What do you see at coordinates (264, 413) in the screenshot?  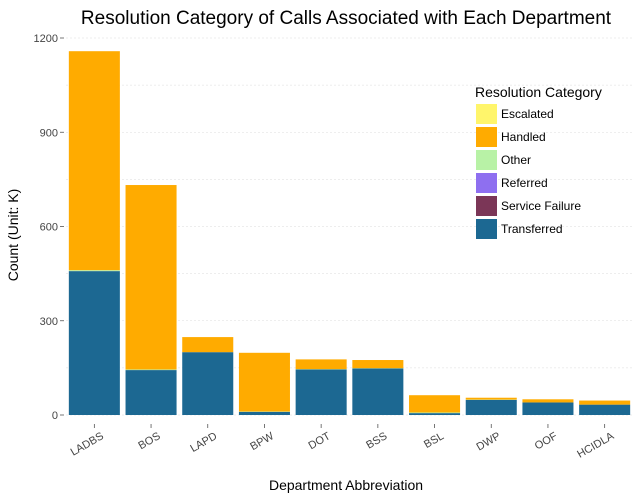 I see `bar-bpw-transferred` at bounding box center [264, 413].